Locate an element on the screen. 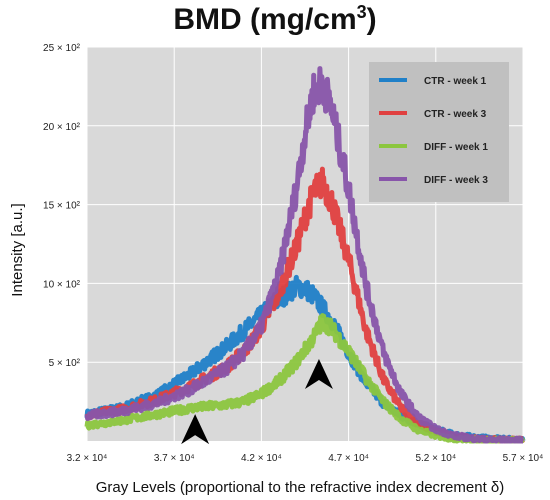 The height and width of the screenshot is (500, 550). y-tick-label-3: 20 × 10² is located at coordinates (62, 127).